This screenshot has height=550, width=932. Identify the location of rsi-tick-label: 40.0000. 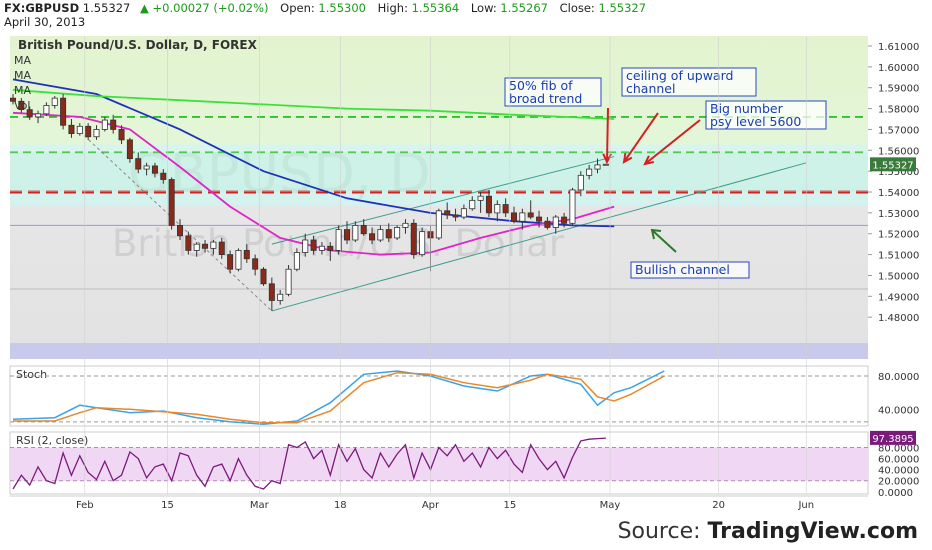
(898, 471).